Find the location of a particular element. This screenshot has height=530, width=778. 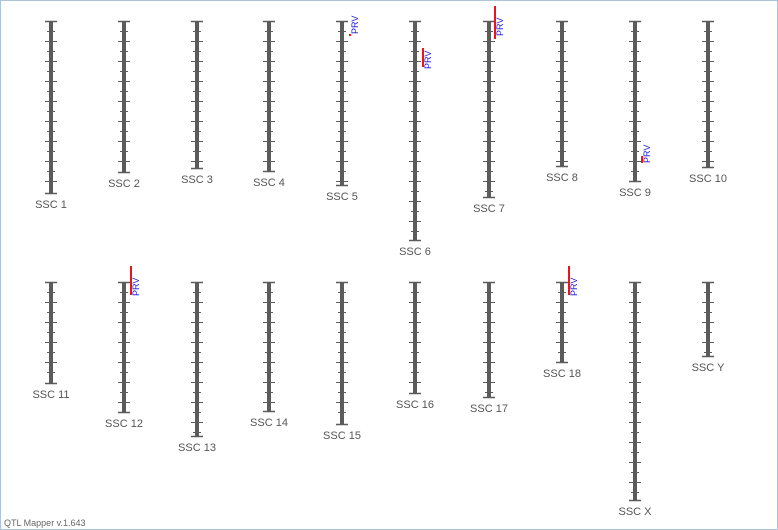

chromosome-ssc-y: SSC Y is located at coordinates (708, 327).